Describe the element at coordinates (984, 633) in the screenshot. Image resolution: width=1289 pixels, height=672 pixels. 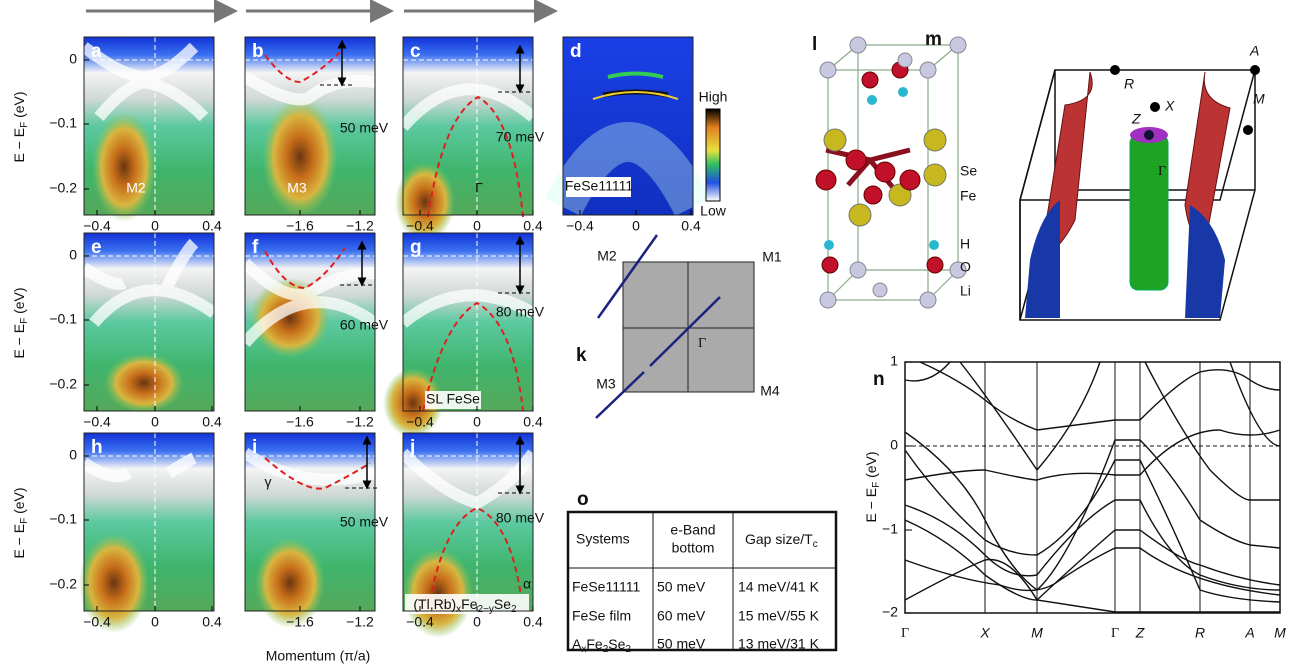
I see `x-tick-label: X` at that location.